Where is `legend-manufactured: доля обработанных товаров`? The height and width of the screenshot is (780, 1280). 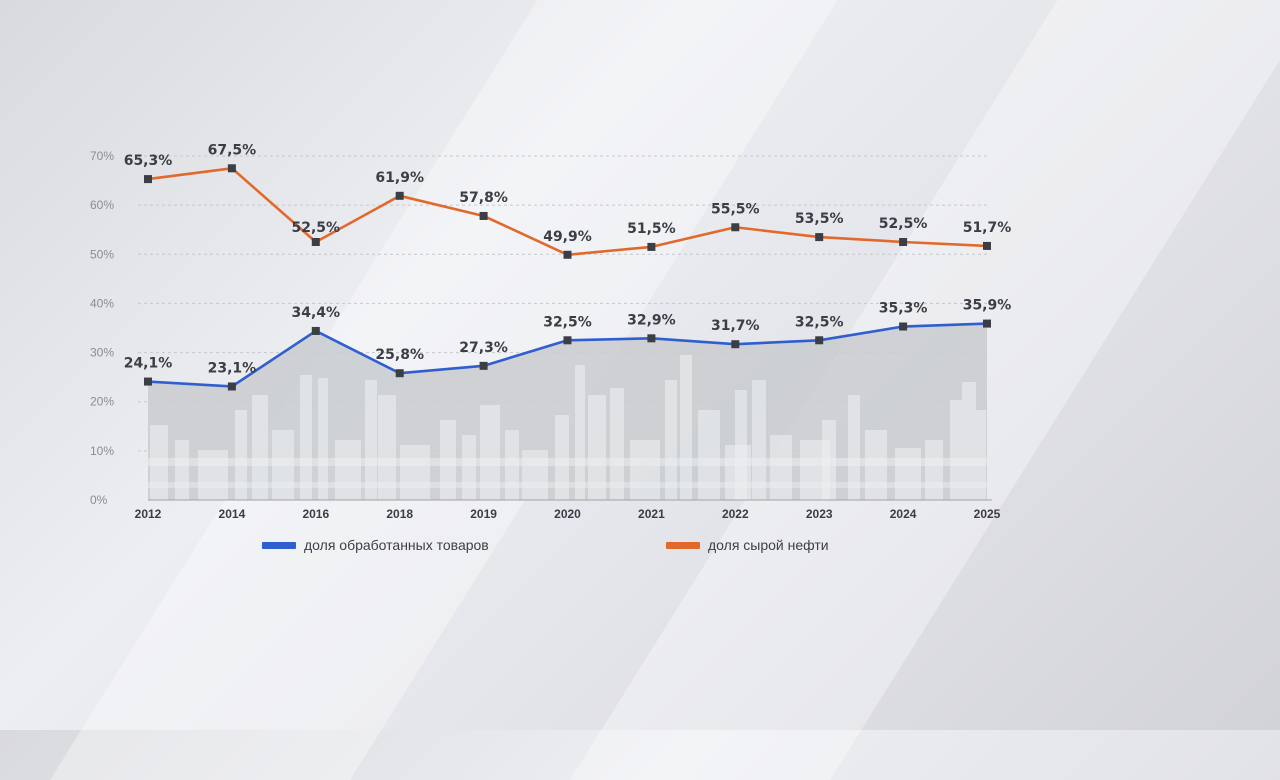
legend-manufactured: доля обработанных товаров is located at coordinates (375, 545).